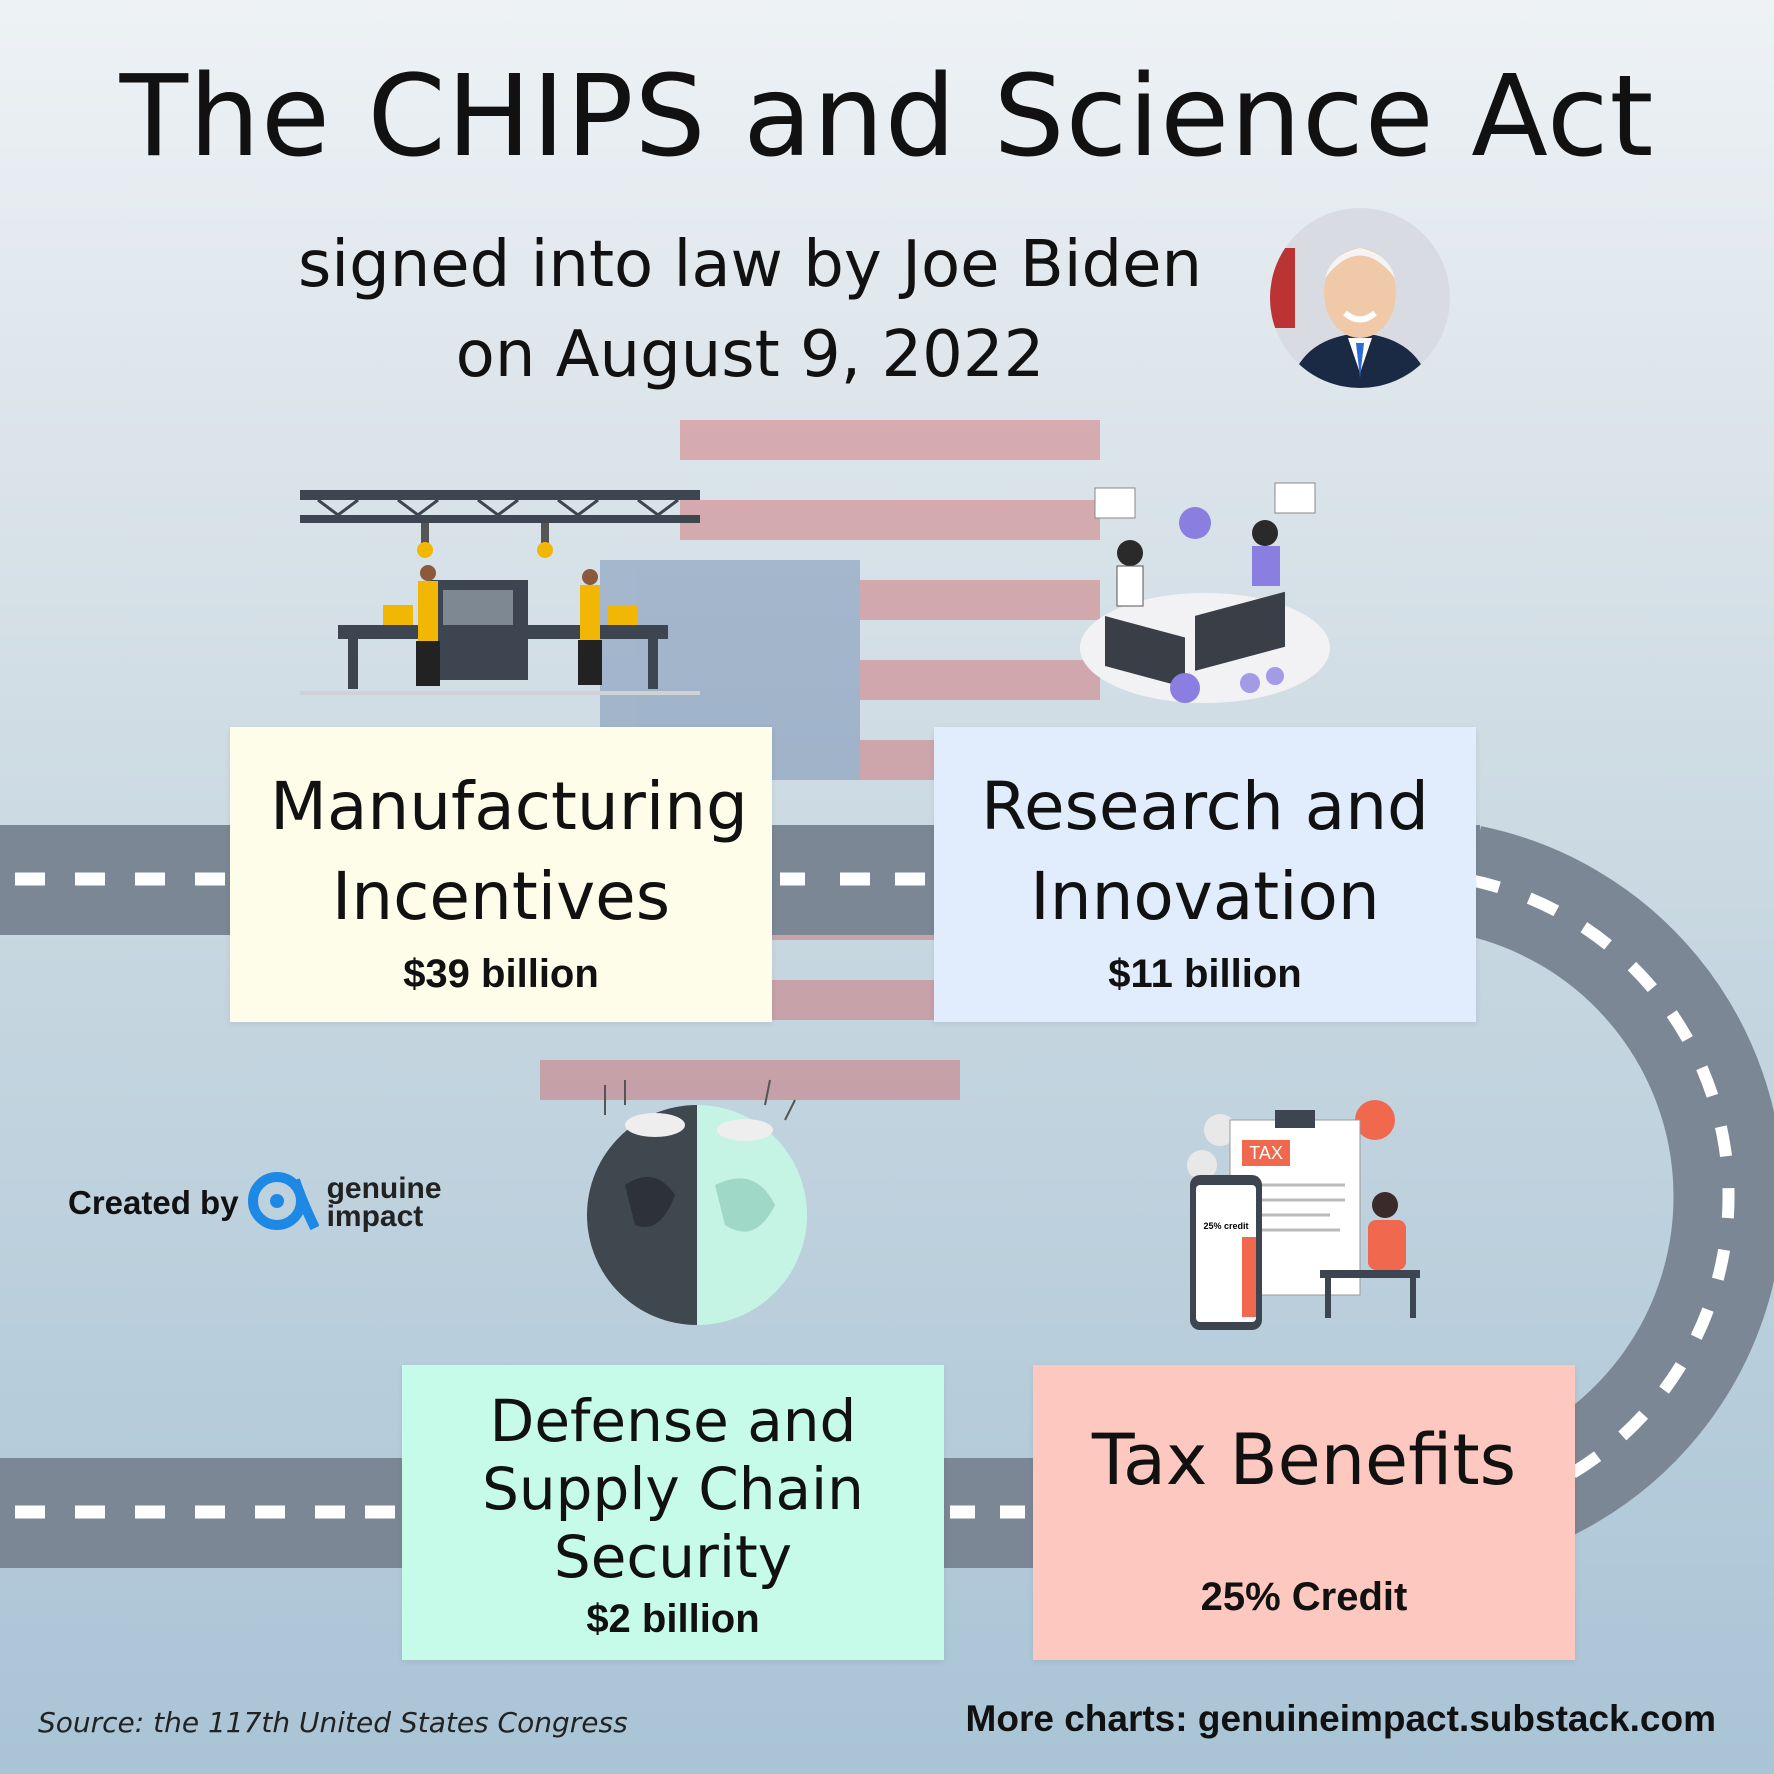  Describe the element at coordinates (1304, 1597) in the screenshot. I see `box-amount: 25% Credit` at that location.